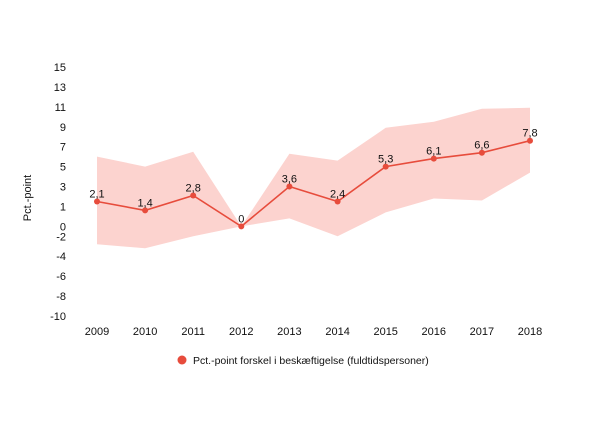 Image resolution: width=592 pixels, height=442 pixels. What do you see at coordinates (385, 332) in the screenshot?
I see `x-tick-label: 2015` at bounding box center [385, 332].